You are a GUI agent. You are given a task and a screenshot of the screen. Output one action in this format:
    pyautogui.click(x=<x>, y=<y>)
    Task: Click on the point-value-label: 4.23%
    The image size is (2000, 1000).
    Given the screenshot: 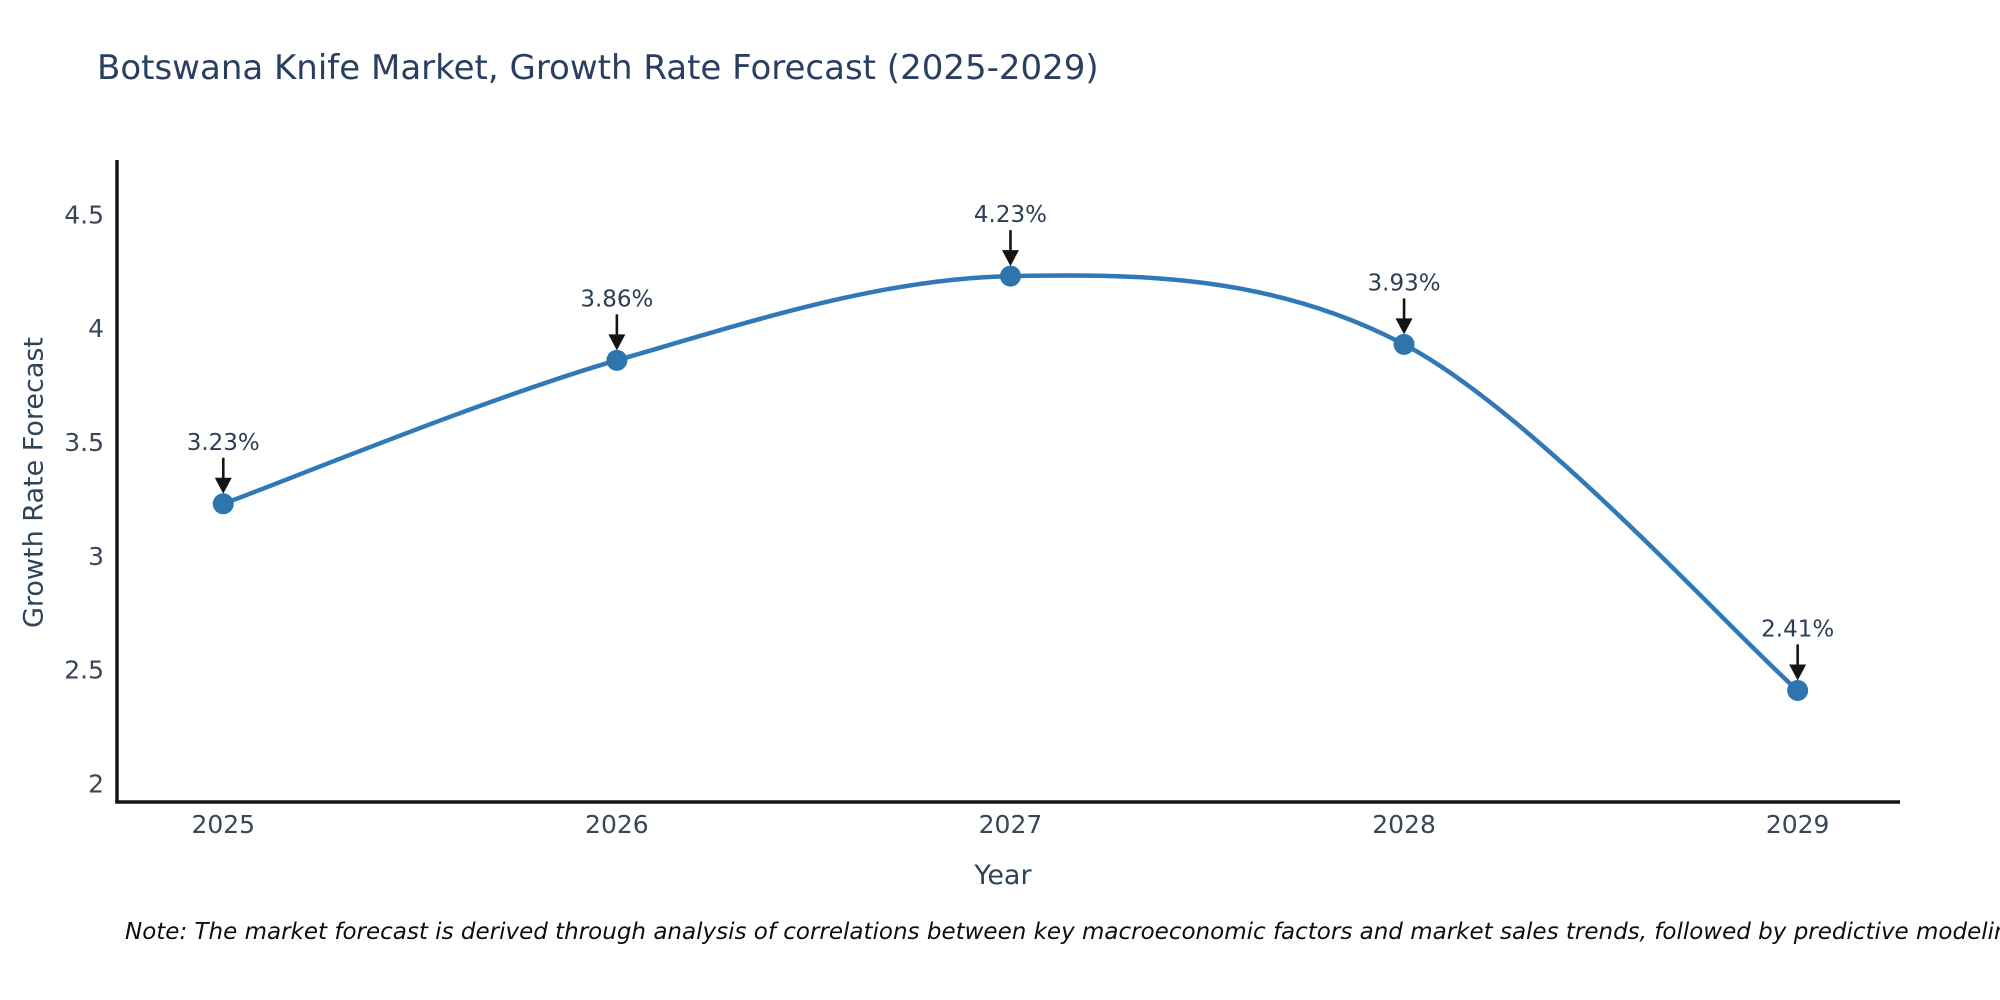 What is the action you would take?
    pyautogui.click(x=1010, y=215)
    